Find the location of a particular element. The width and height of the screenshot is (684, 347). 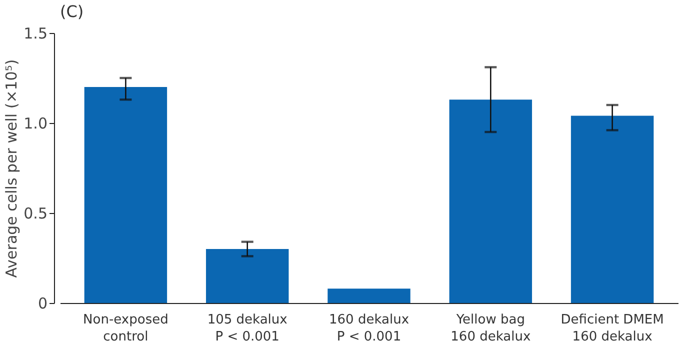

y-tick-label: 1.5 is located at coordinates (36, 33).